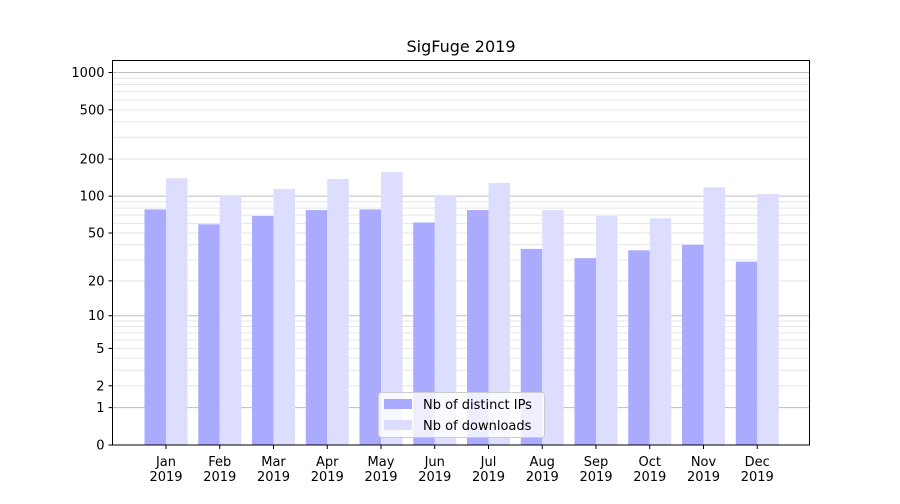  What do you see at coordinates (460, 46) in the screenshot?
I see `chart-title: SigFuge 2019` at bounding box center [460, 46].